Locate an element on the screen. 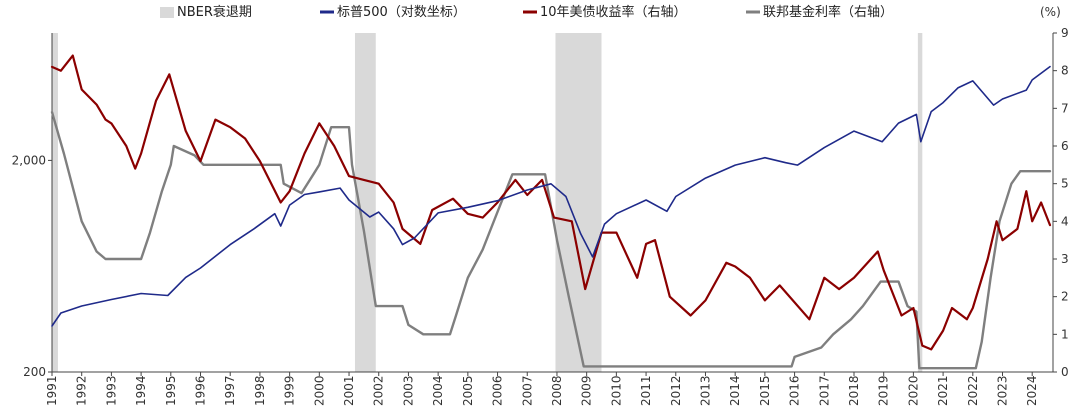 The width and height of the screenshot is (1080, 419). x-tick-label-2005: 2005 is located at coordinates (468, 390).